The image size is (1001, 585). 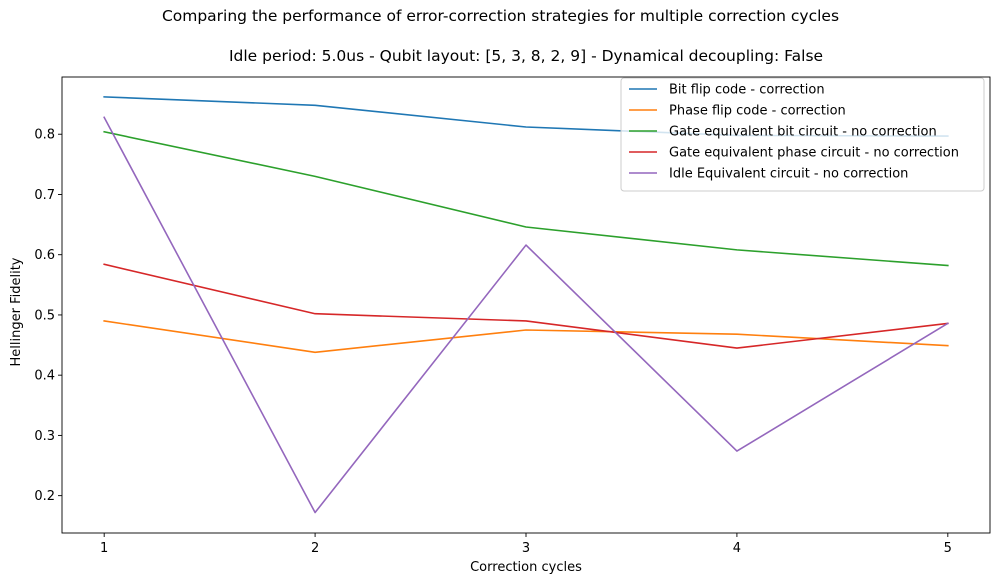 What do you see at coordinates (44, 496) in the screenshot?
I see `y-tick-label: 0.2` at bounding box center [44, 496].